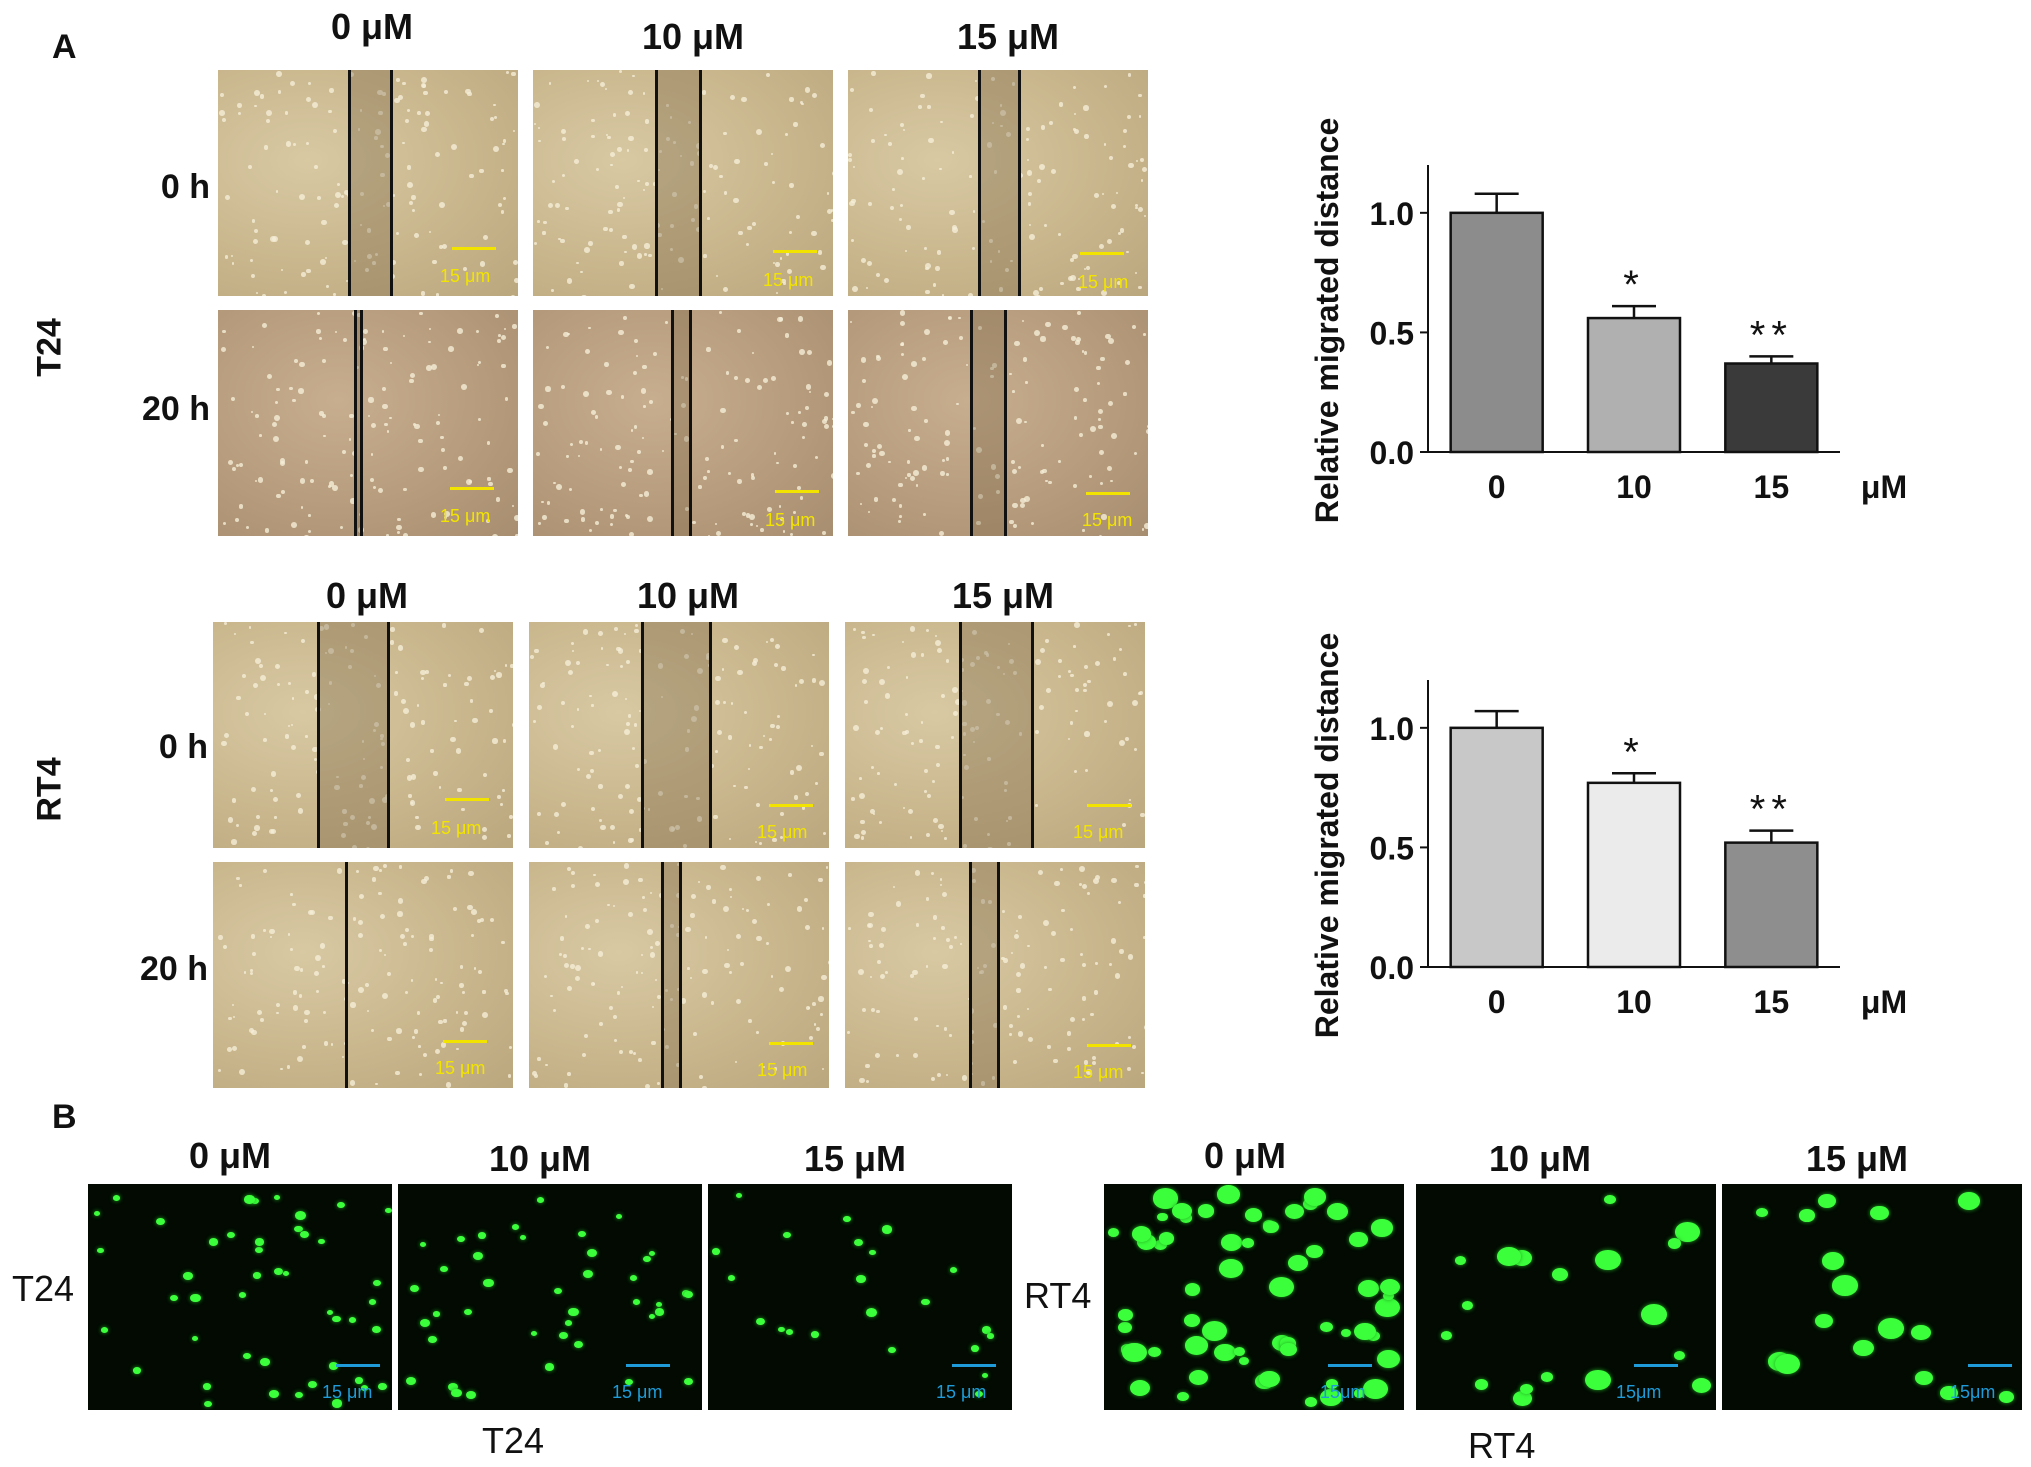 The width and height of the screenshot is (2031, 1467). I want to click on rt4-time-20h: 20 h, so click(173, 969).